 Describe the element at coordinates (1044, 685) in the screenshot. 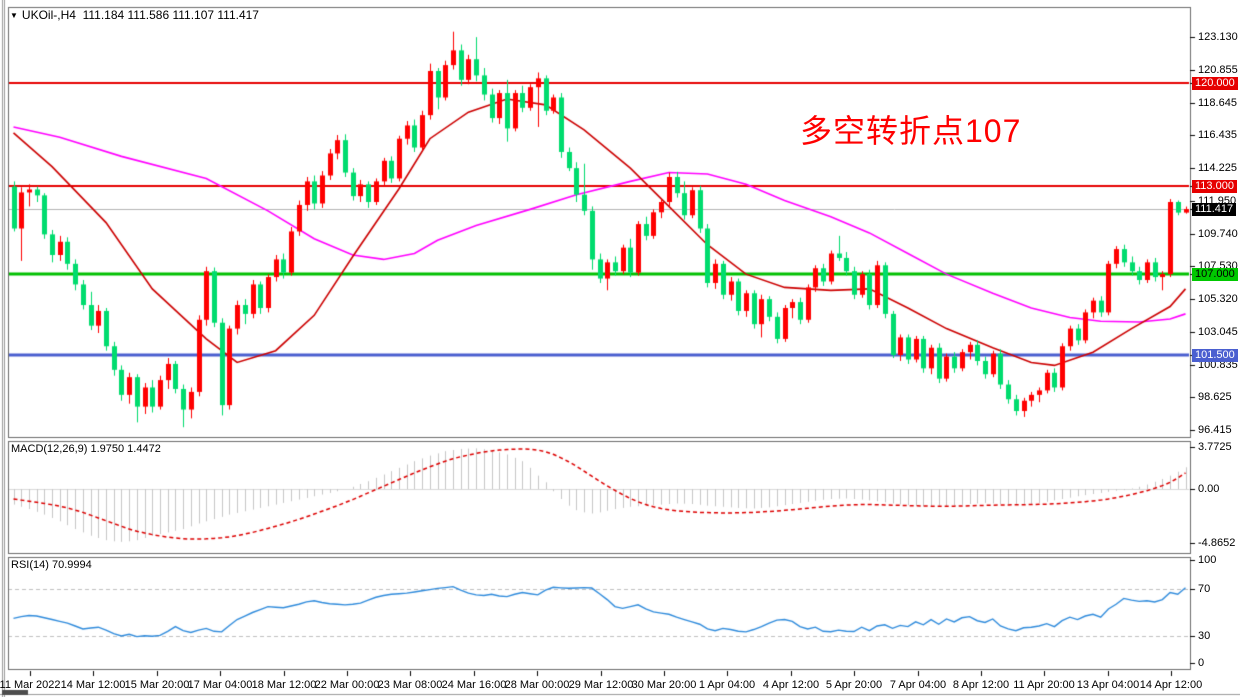

I see `time-axis-label: 11 Apr 20:00` at that location.